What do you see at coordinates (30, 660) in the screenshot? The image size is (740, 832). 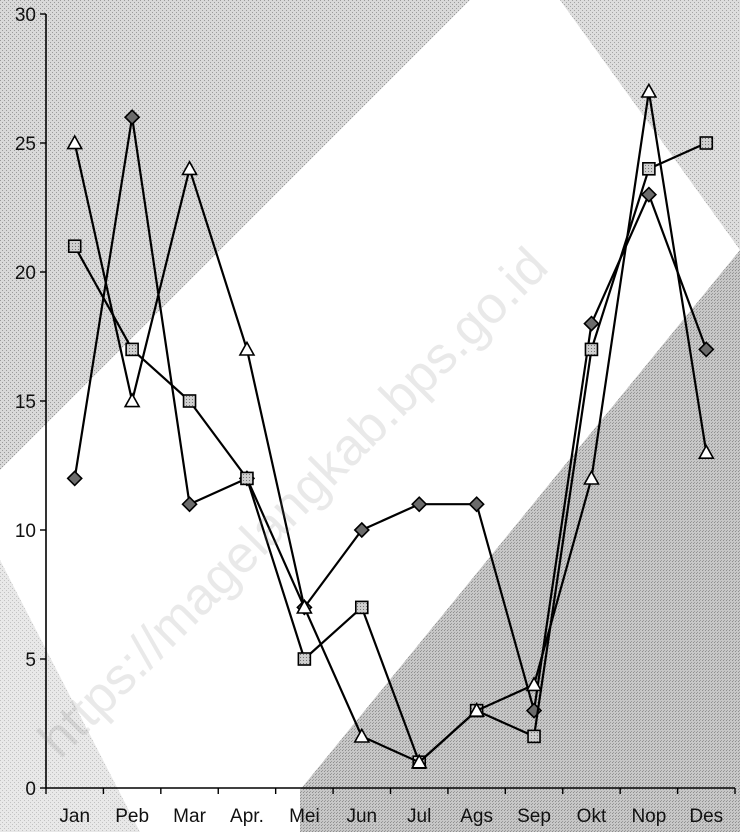 I see `y-tick-label: 5` at bounding box center [30, 660].